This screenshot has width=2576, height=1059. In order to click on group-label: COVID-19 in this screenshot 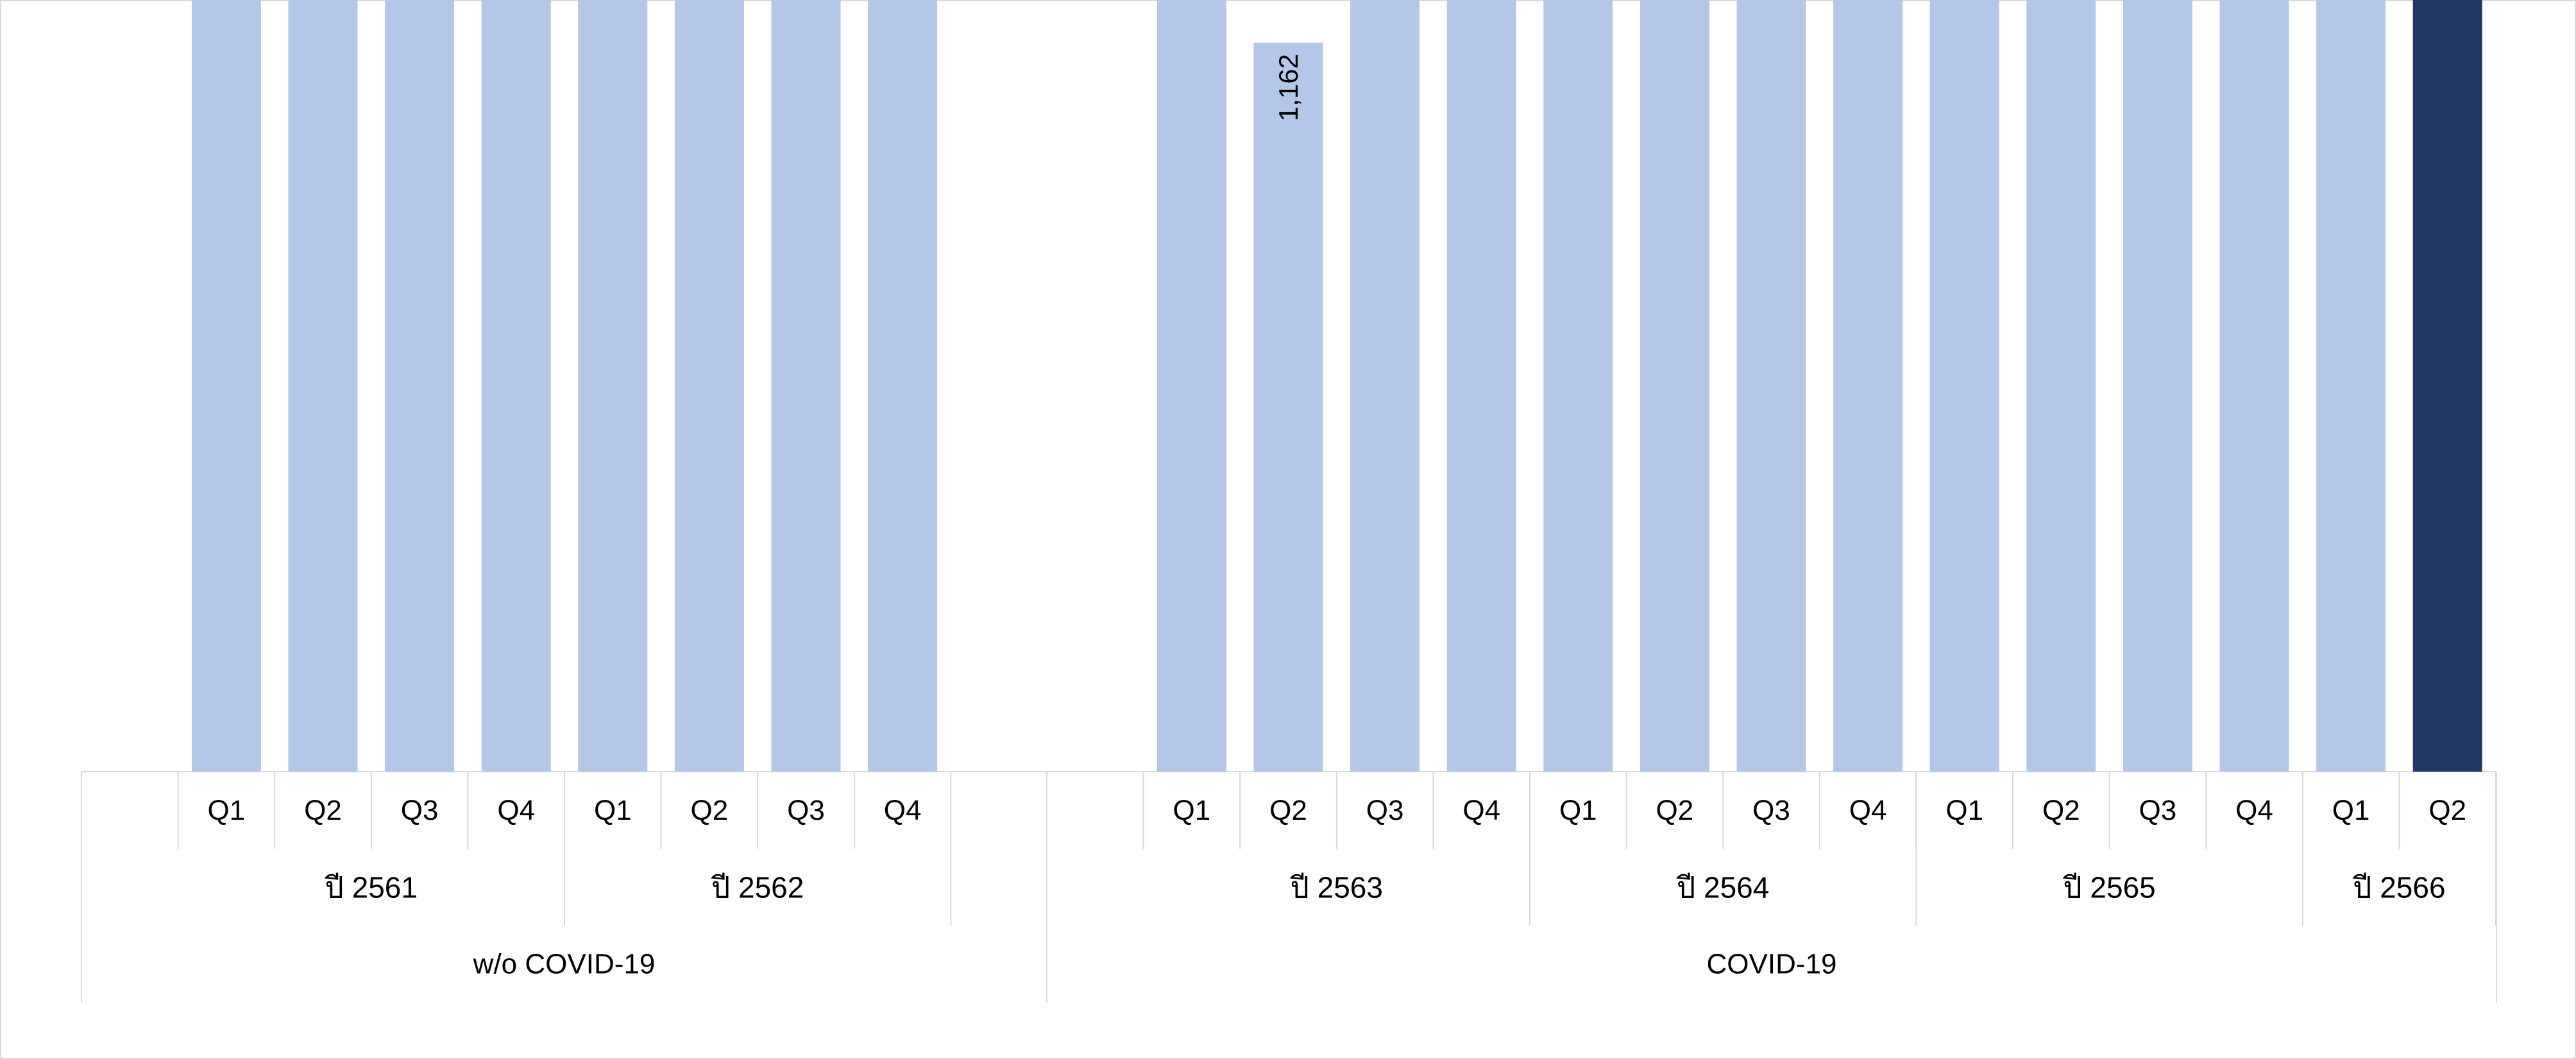, I will do `click(1772, 964)`.